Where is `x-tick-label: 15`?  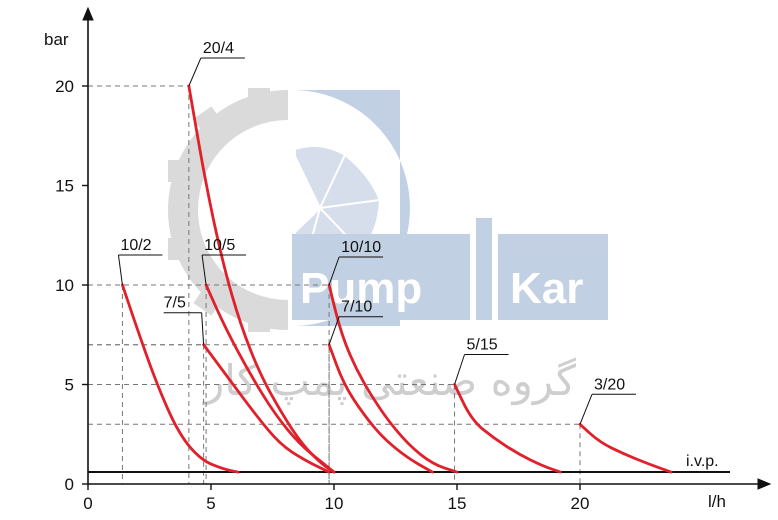 x-tick-label: 15 is located at coordinates (457, 503).